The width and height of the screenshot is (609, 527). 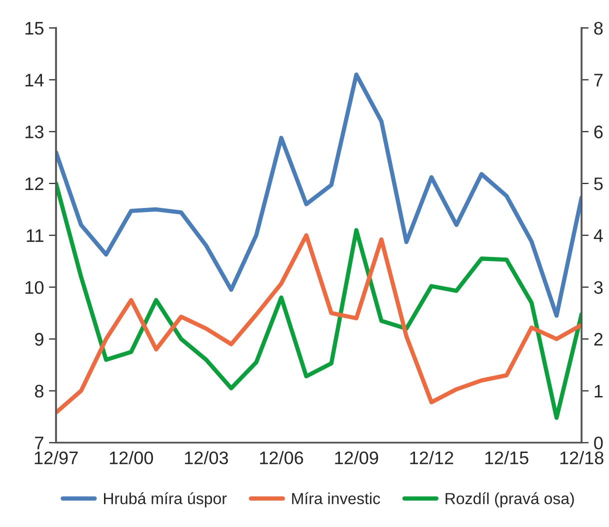 What do you see at coordinates (598, 443) in the screenshot?
I see `y2-tick-label: 0` at bounding box center [598, 443].